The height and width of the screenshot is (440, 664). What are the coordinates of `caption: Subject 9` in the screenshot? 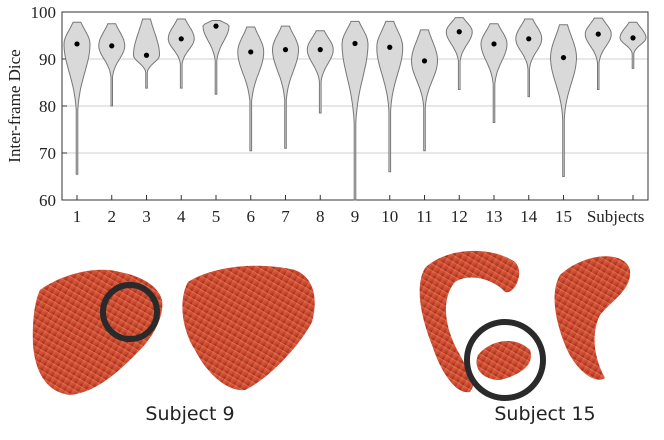 It's located at (189, 414).